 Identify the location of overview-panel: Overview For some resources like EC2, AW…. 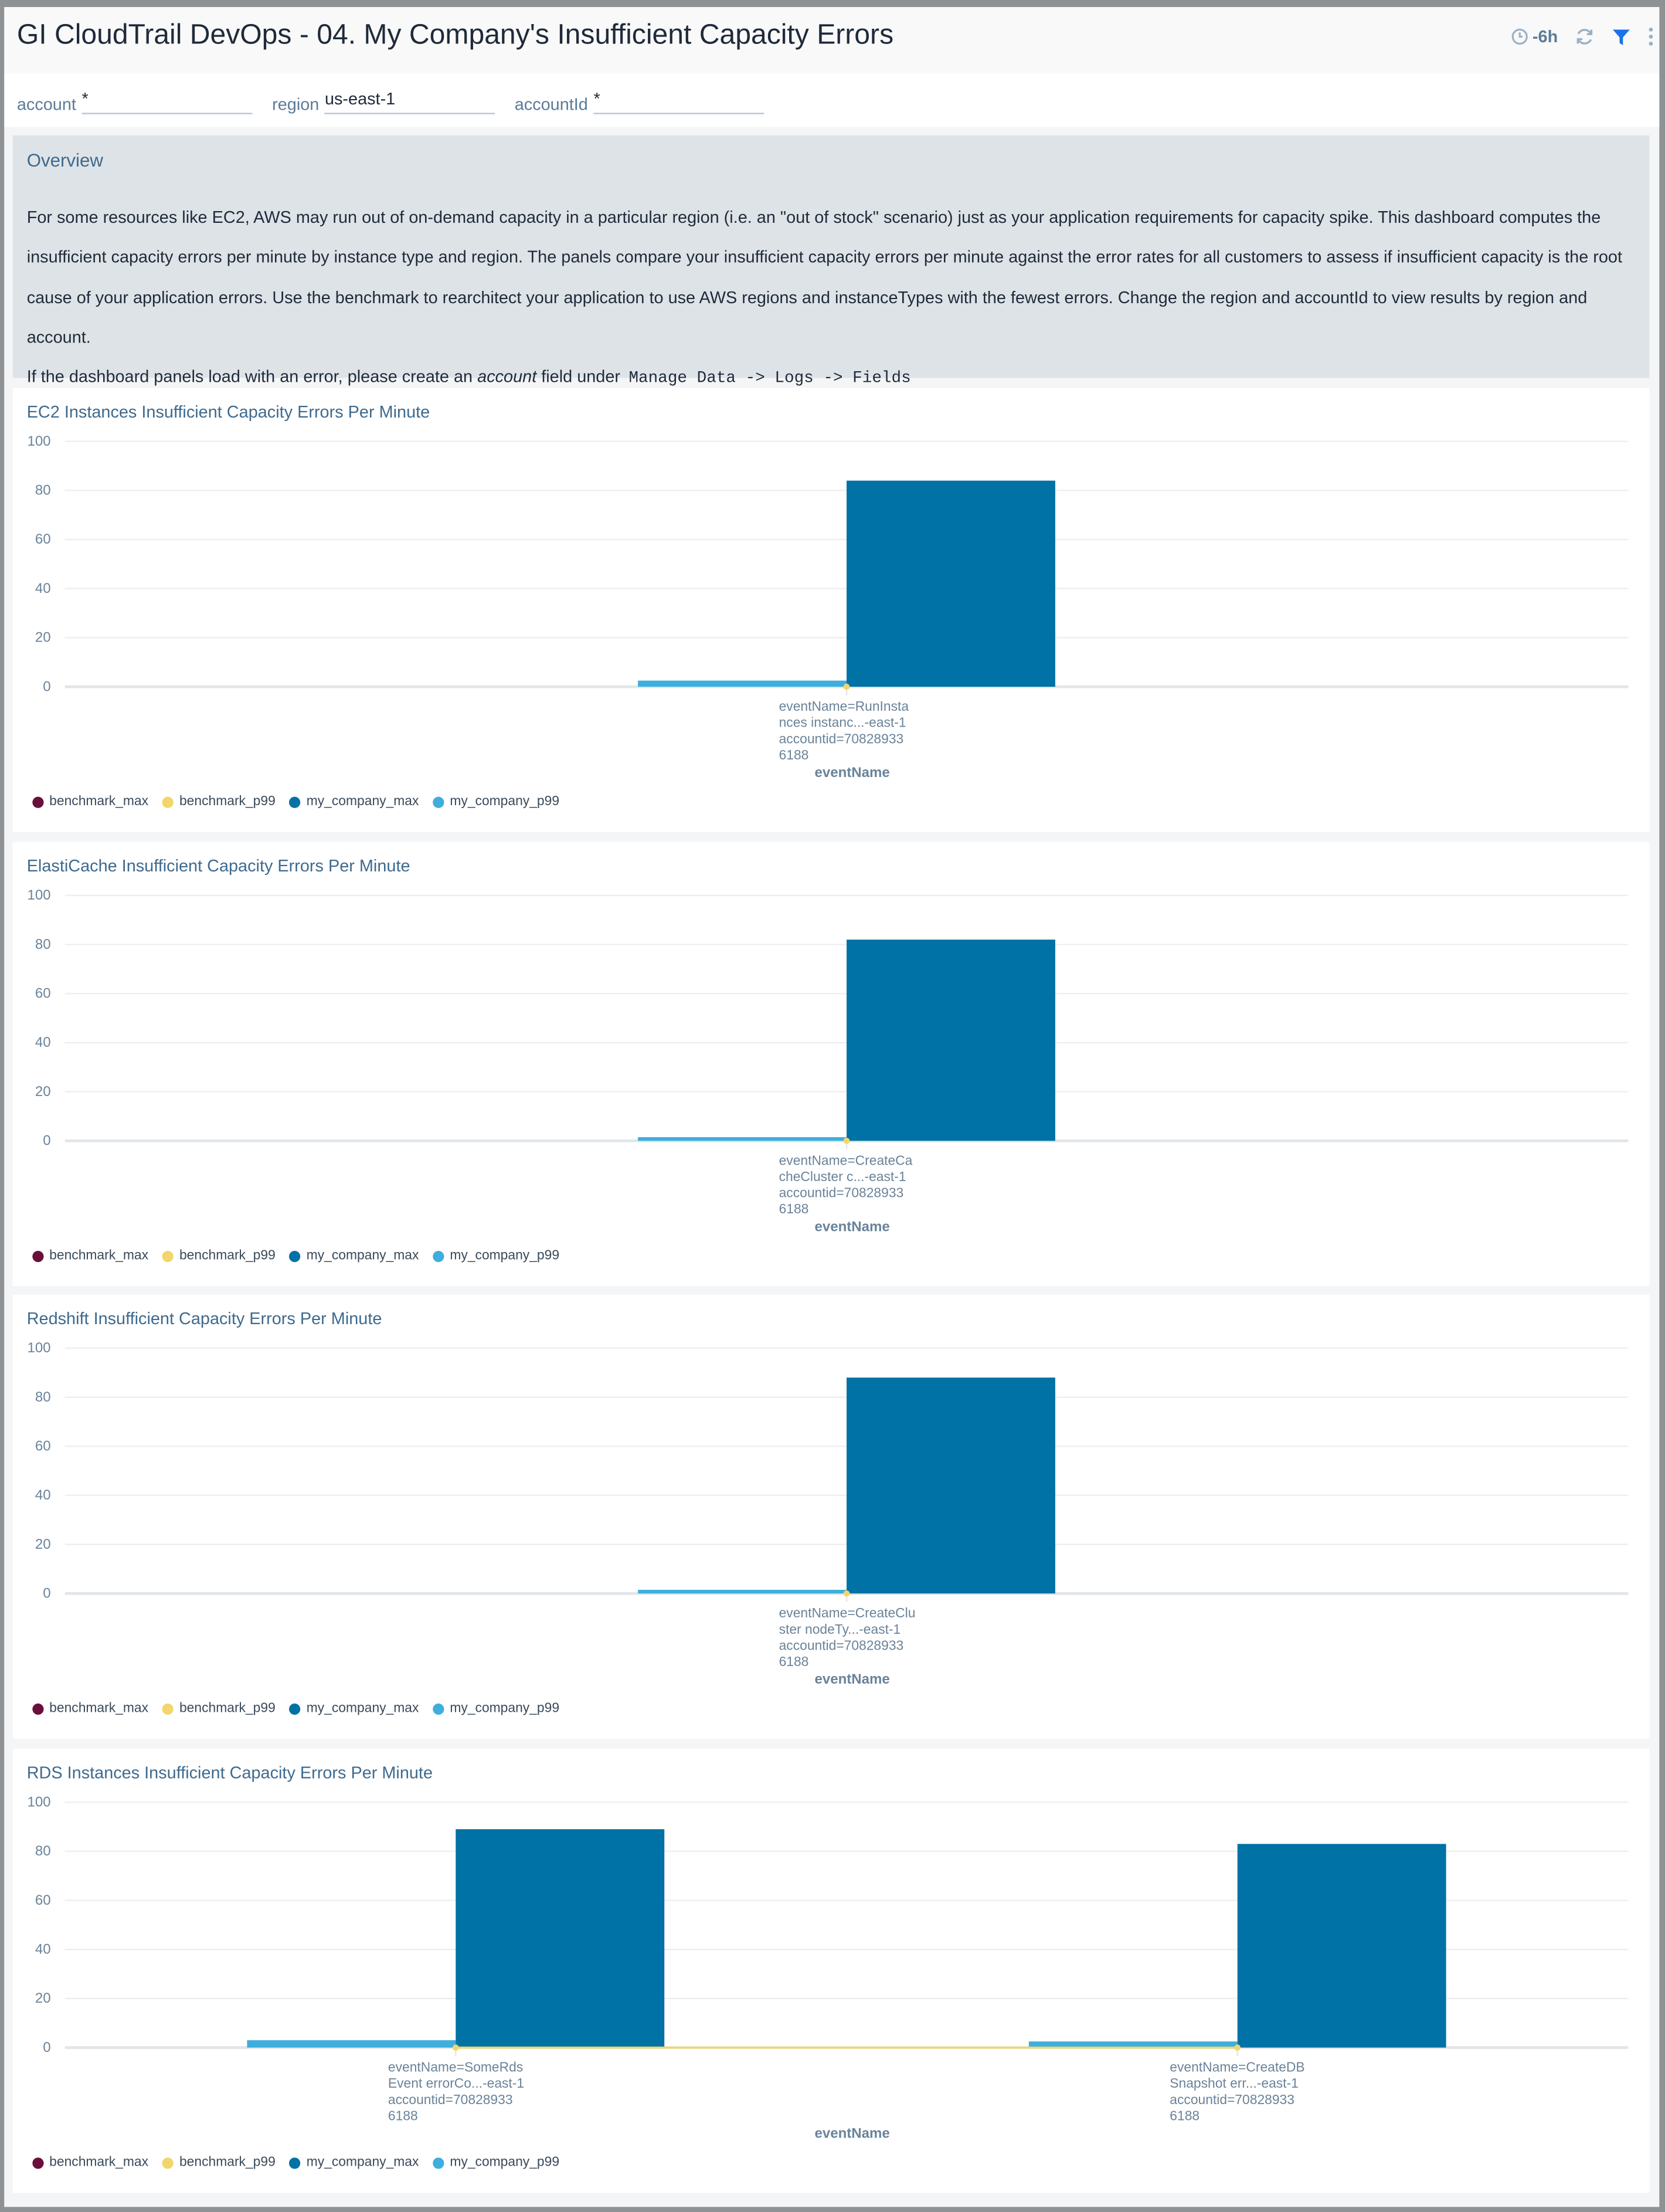
(831, 261).